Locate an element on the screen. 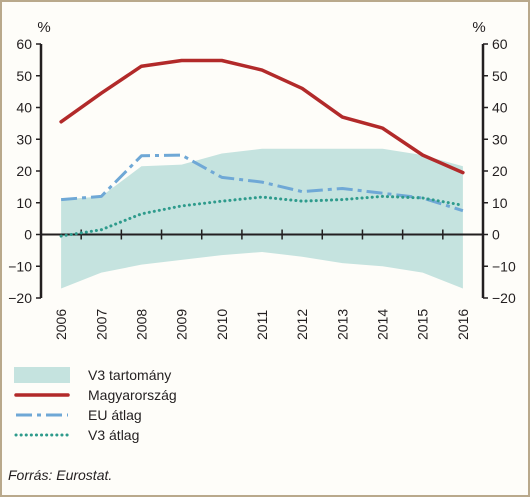  x-tick-label-2012: 2012 is located at coordinates (302, 324).